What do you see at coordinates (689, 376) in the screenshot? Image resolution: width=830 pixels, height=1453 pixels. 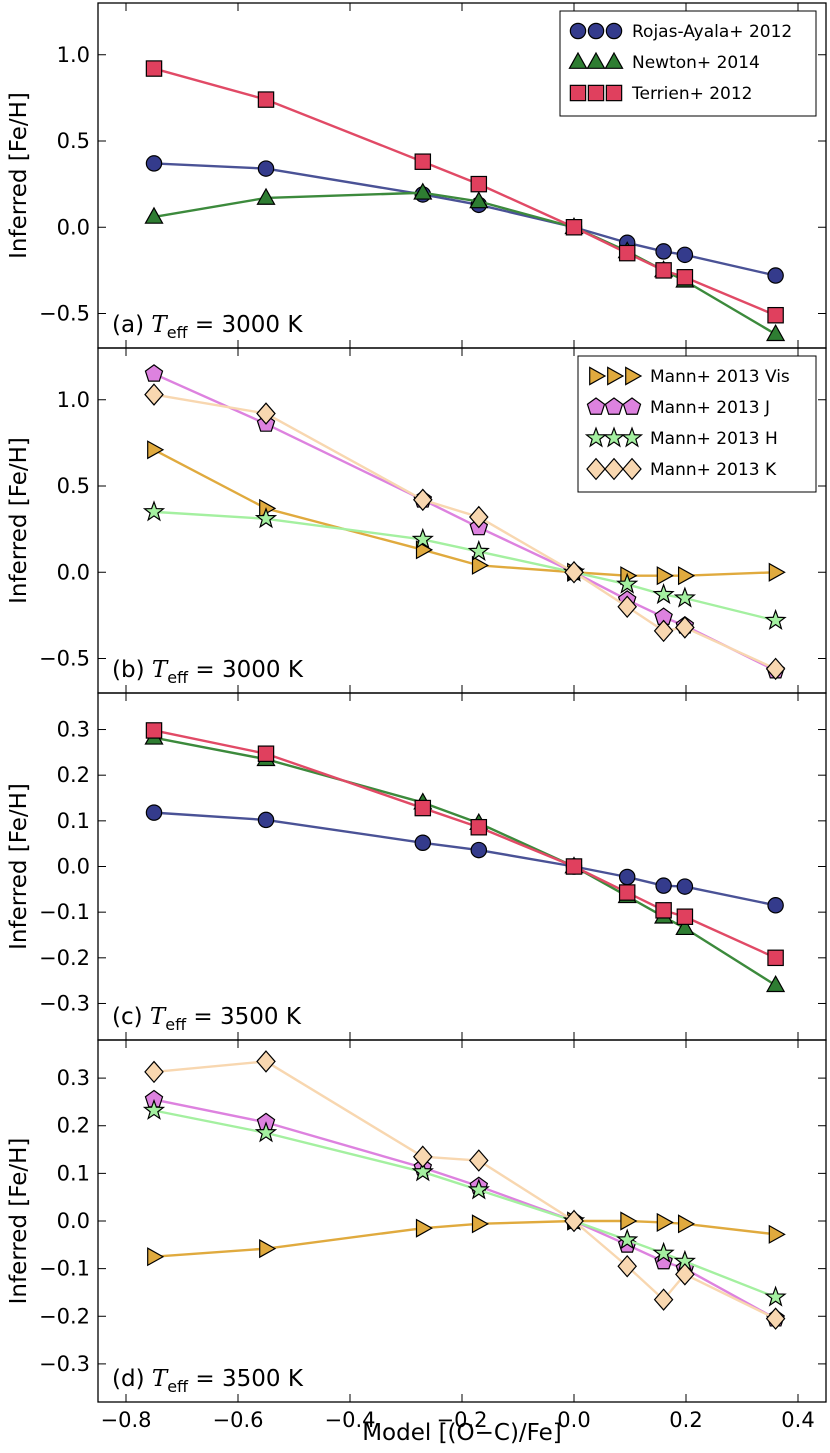 I see `legend-item-mann-2013-vis: Mann+ 2013 Vis` at bounding box center [689, 376].